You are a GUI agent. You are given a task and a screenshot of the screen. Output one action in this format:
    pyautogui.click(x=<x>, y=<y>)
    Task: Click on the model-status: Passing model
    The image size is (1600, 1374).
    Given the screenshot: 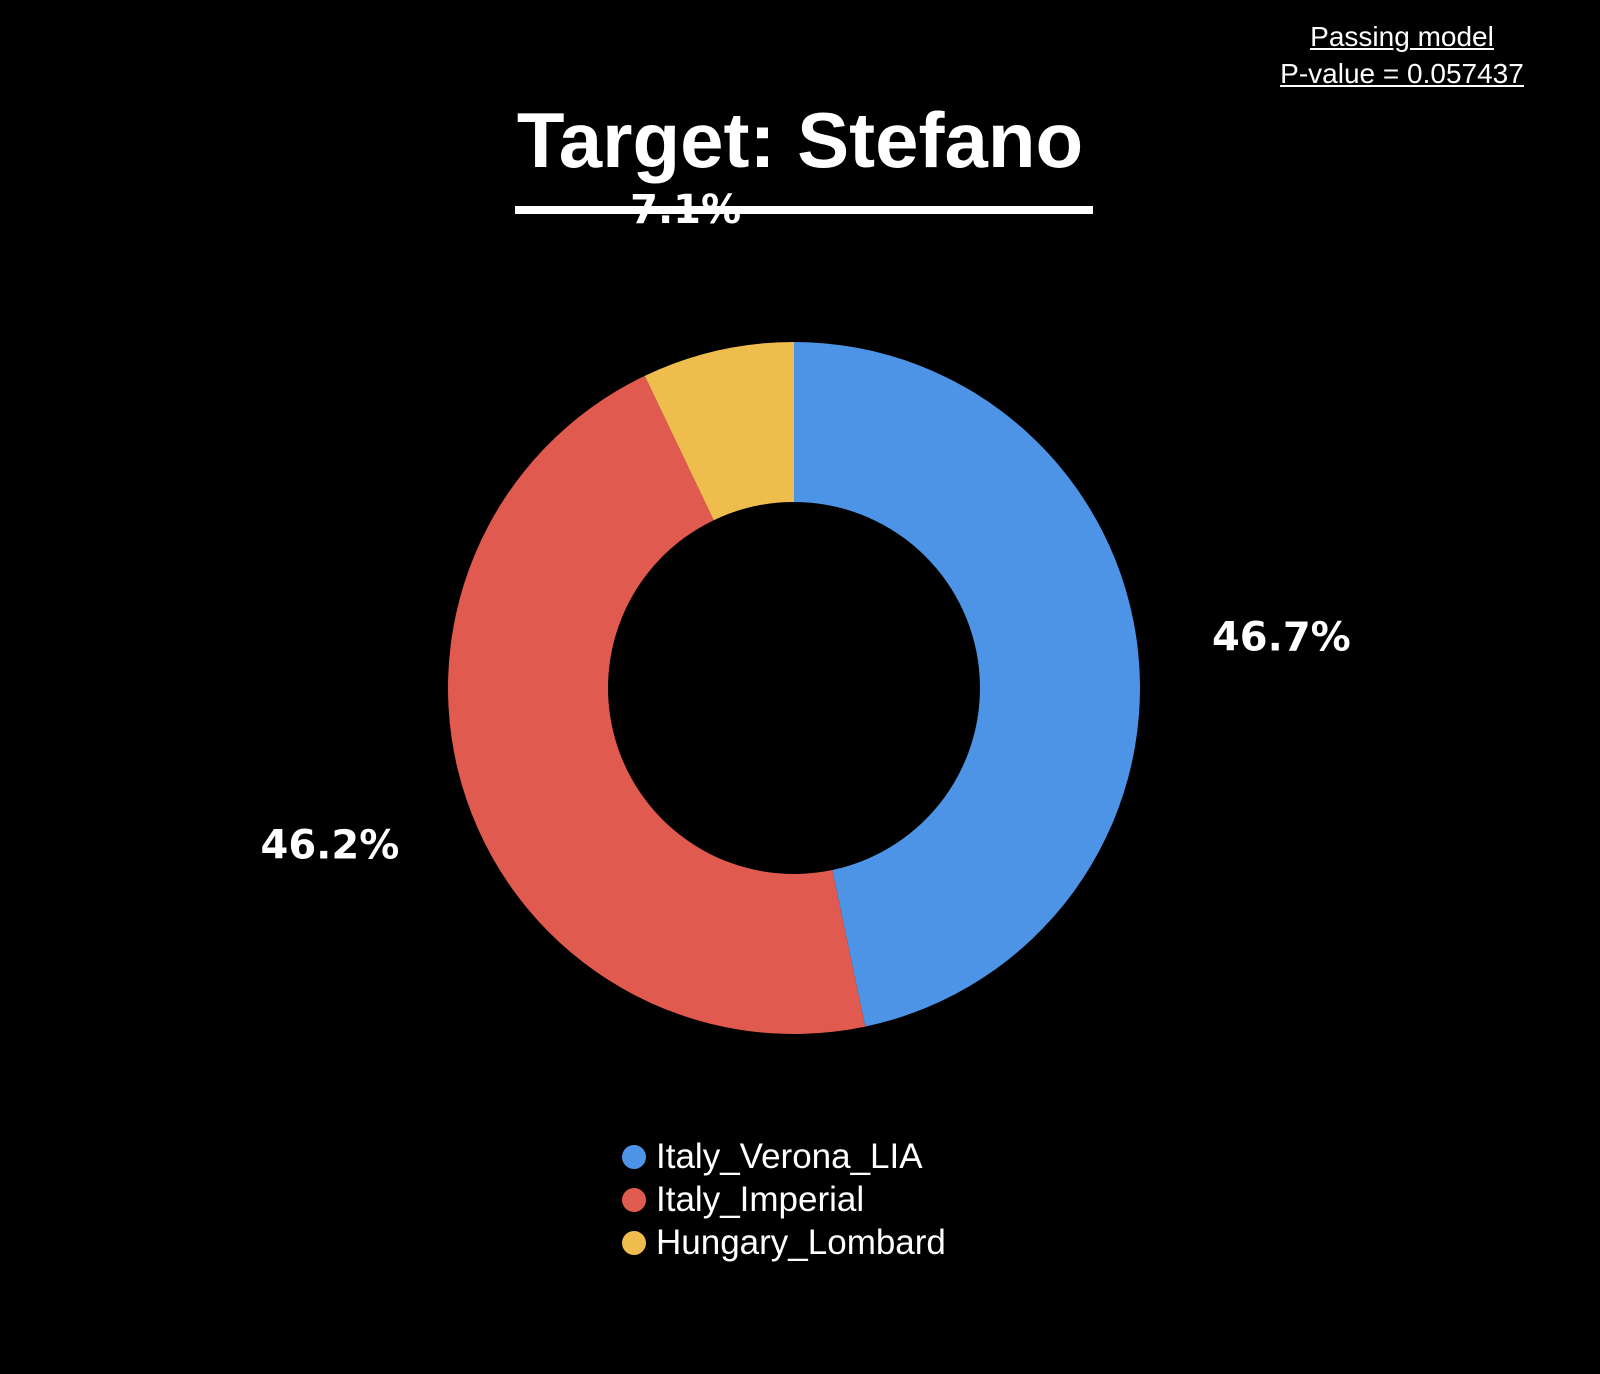 What is the action you would take?
    pyautogui.click(x=1402, y=36)
    